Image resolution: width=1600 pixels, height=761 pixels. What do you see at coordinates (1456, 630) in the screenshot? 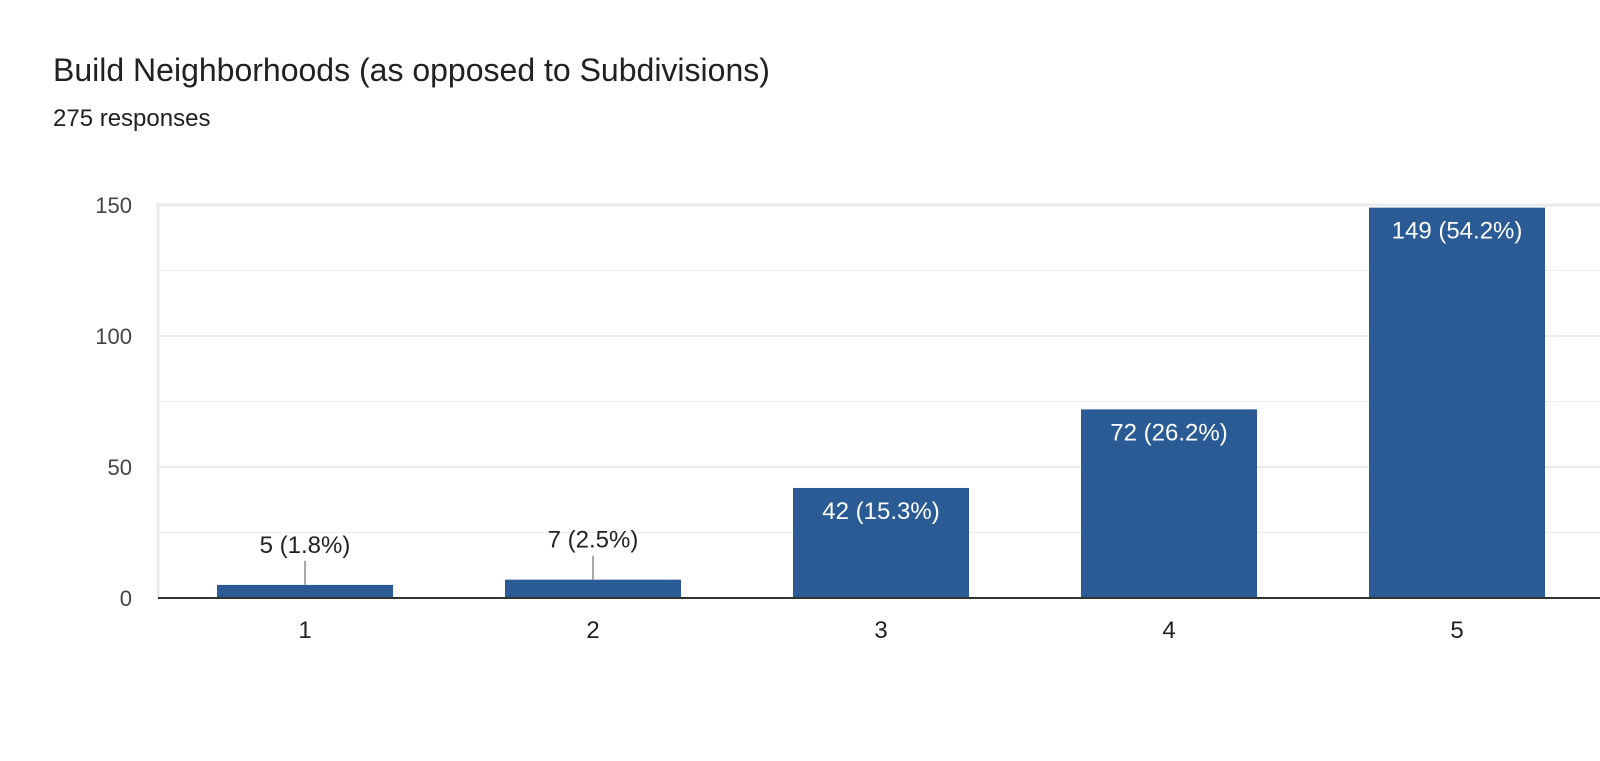
I see `x-tick-label: 5` at bounding box center [1456, 630].